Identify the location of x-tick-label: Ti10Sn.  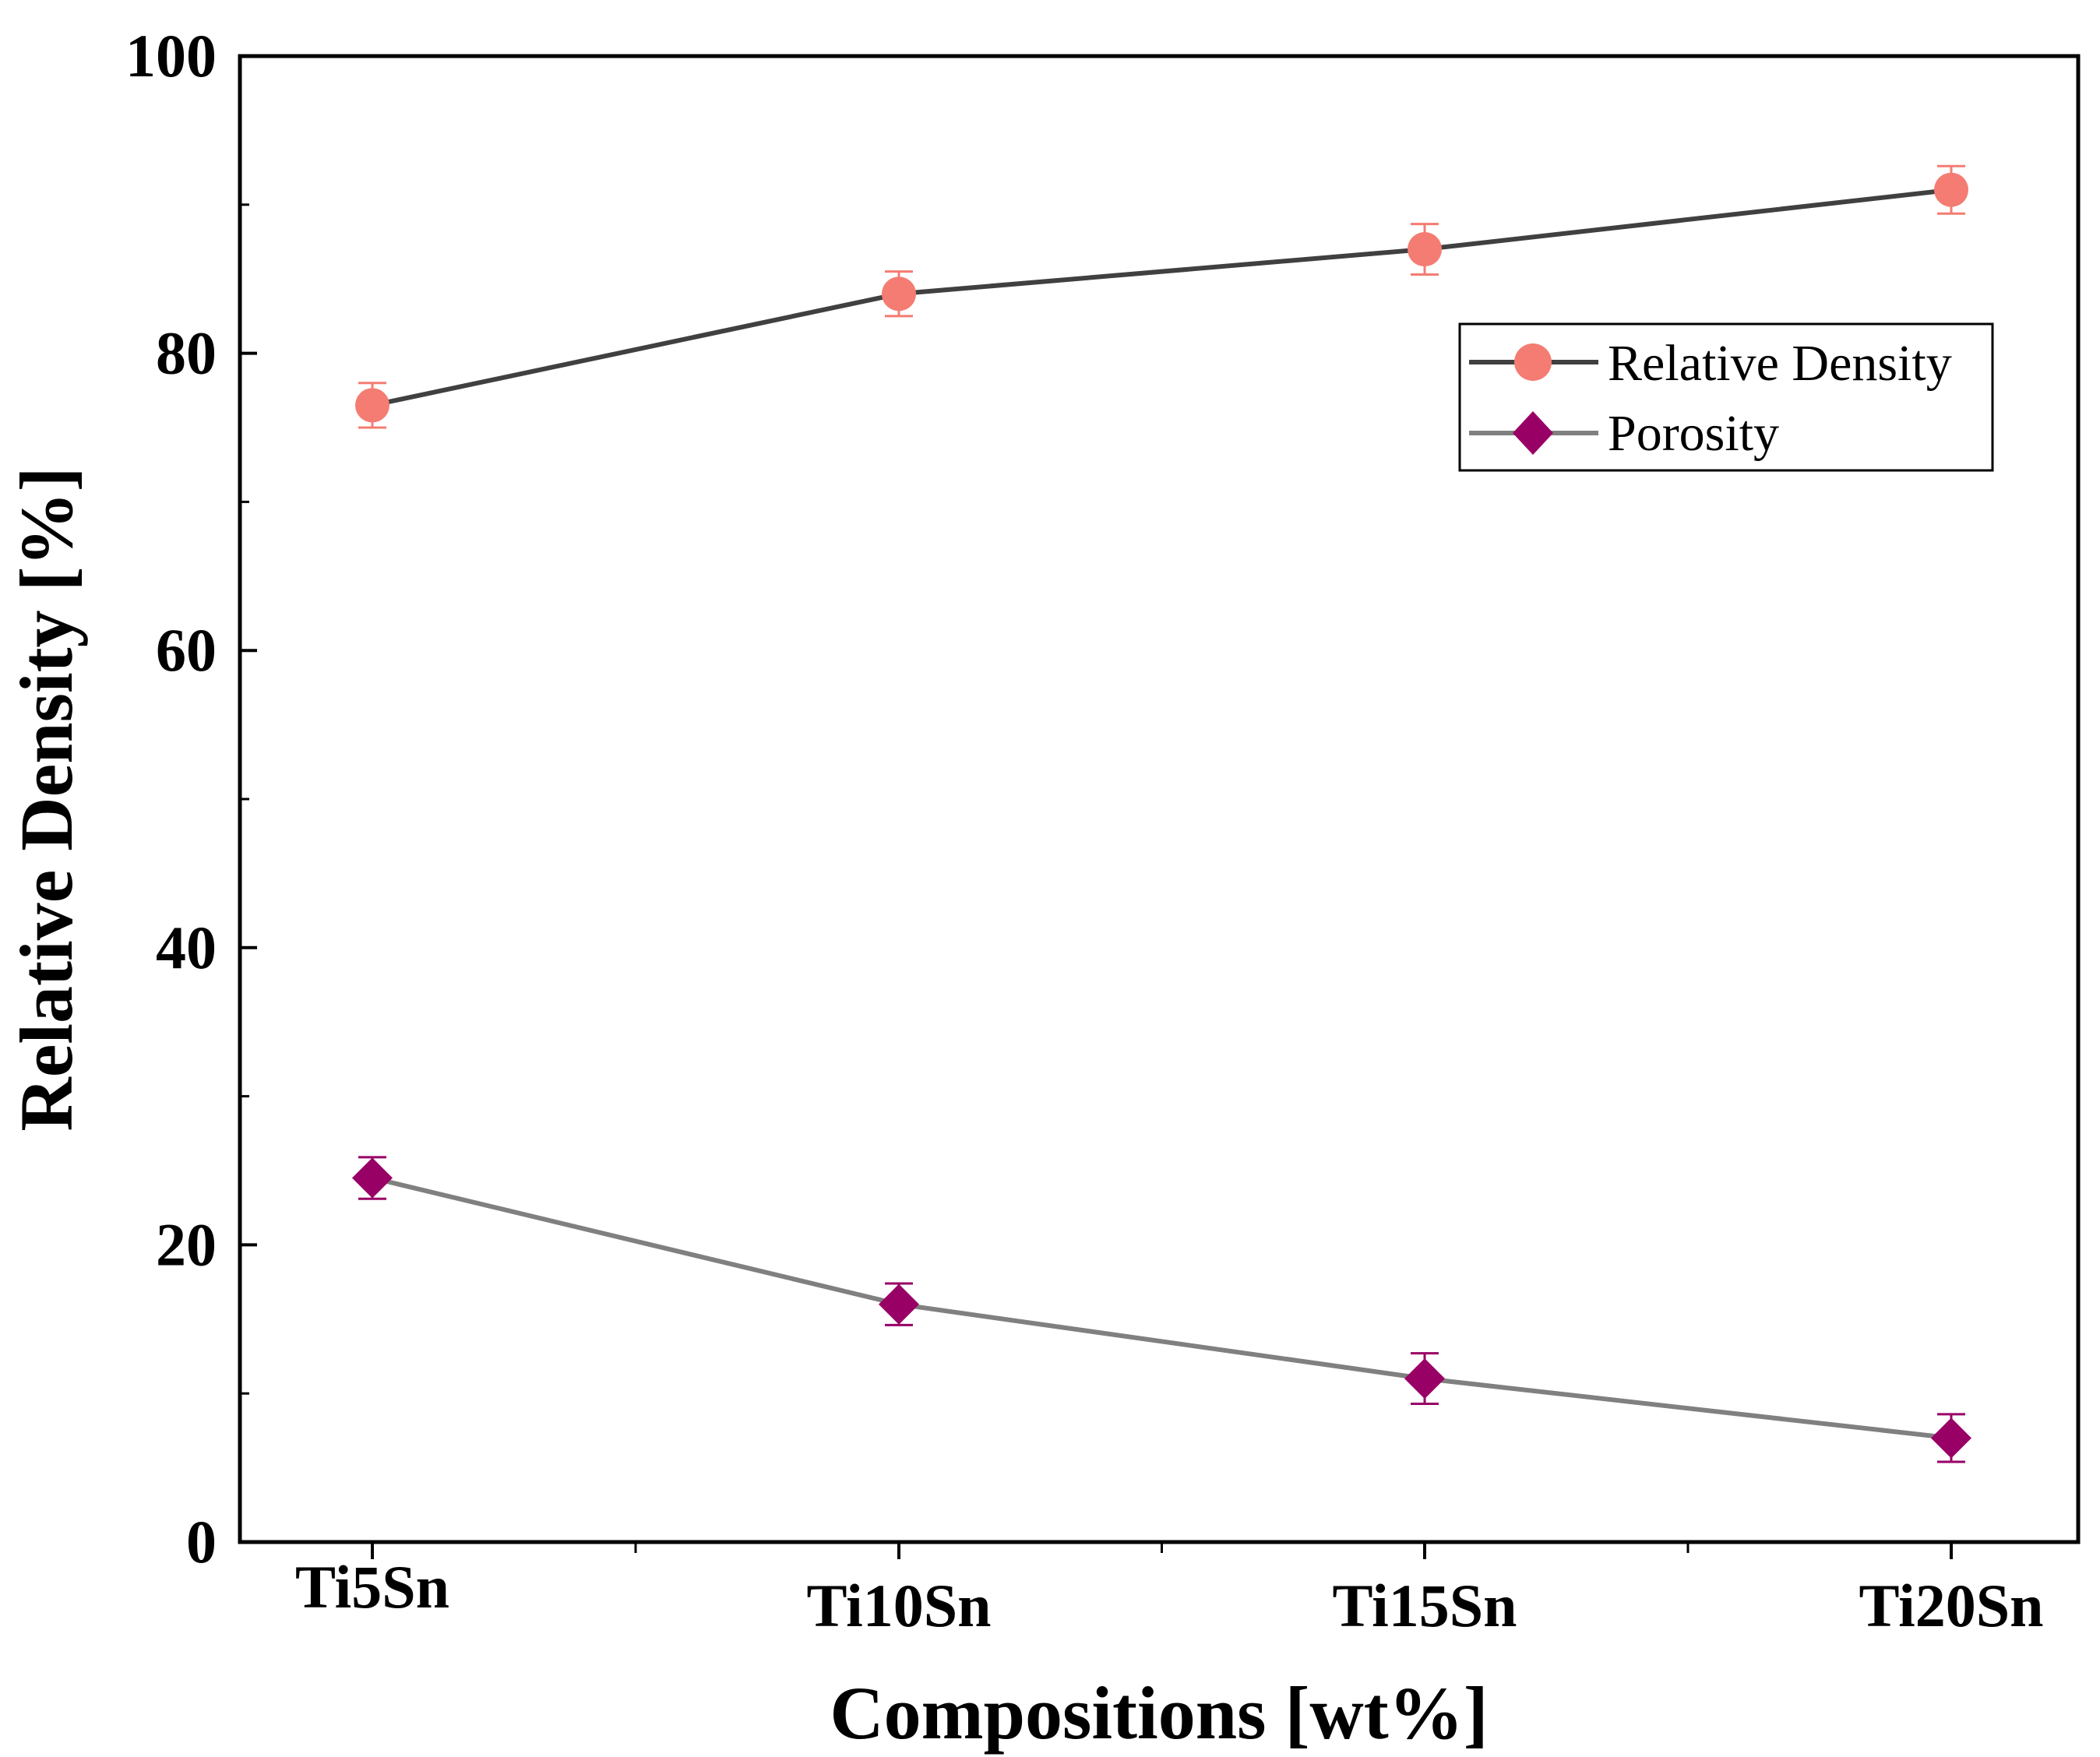
(898, 1606).